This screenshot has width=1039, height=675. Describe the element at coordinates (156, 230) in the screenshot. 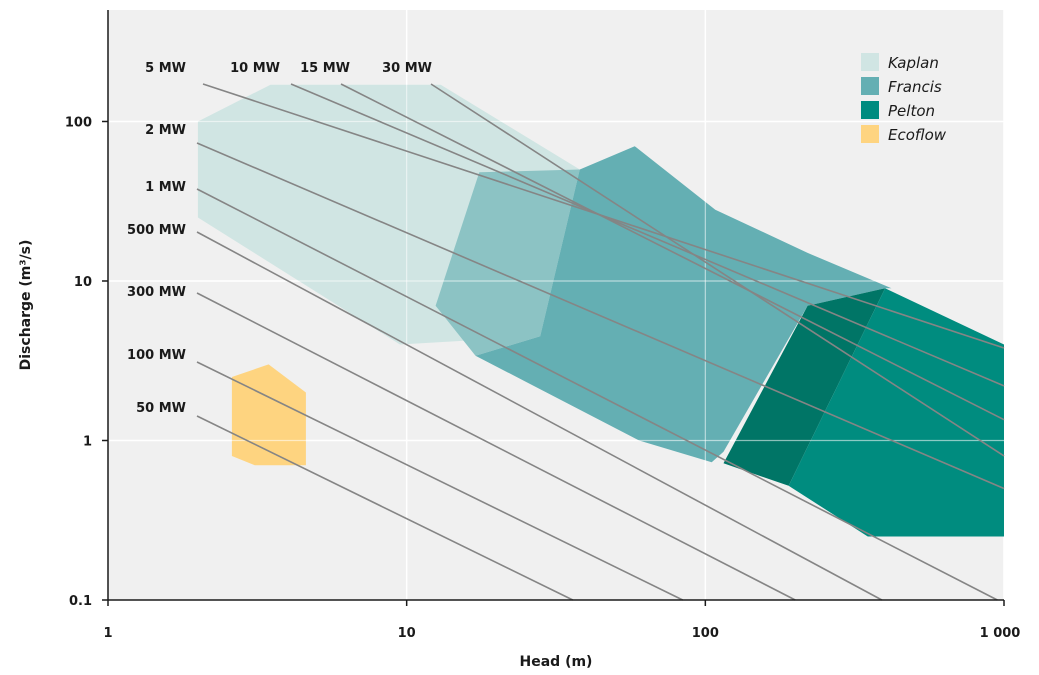

I see `power-line-label-500-mw: 500 MW` at that location.